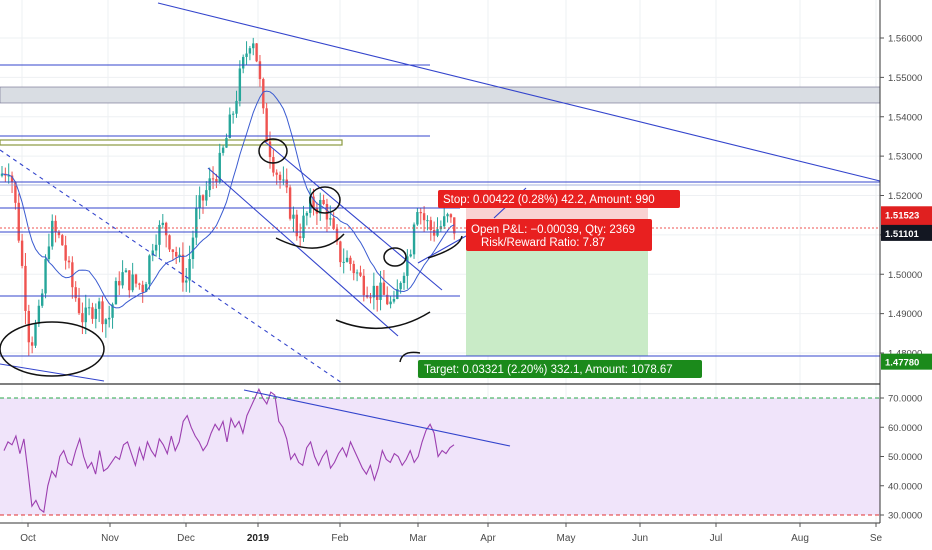 The width and height of the screenshot is (932, 550). I want to click on rsi-polyline, so click(229, 450).